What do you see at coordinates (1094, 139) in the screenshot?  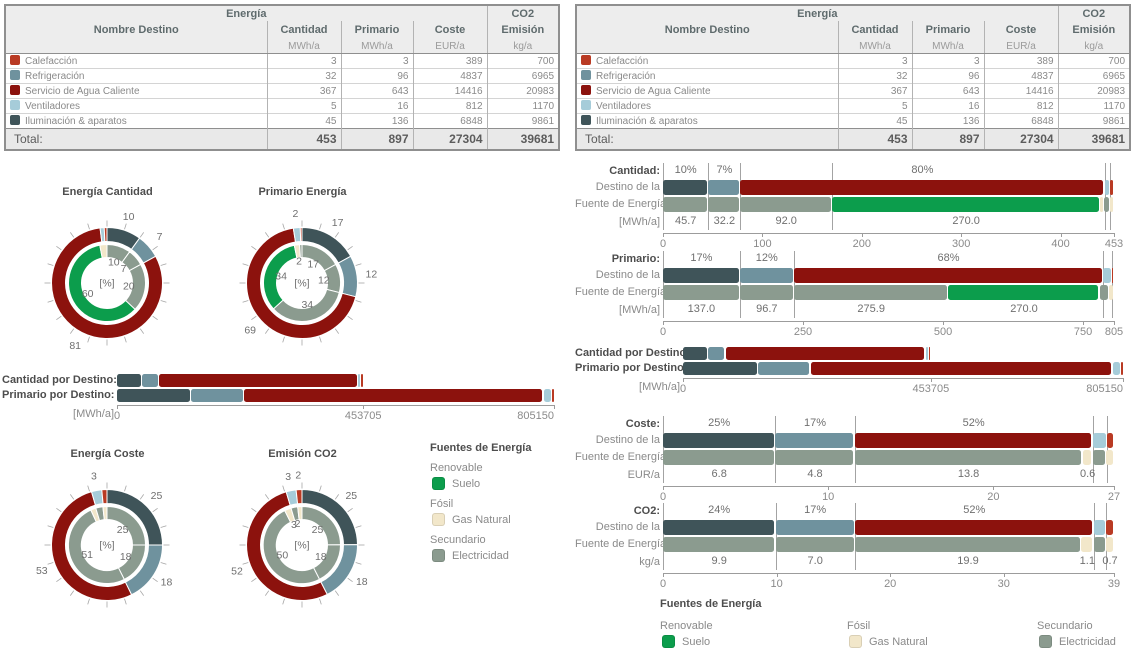 I see `total-emision: 39681` at bounding box center [1094, 139].